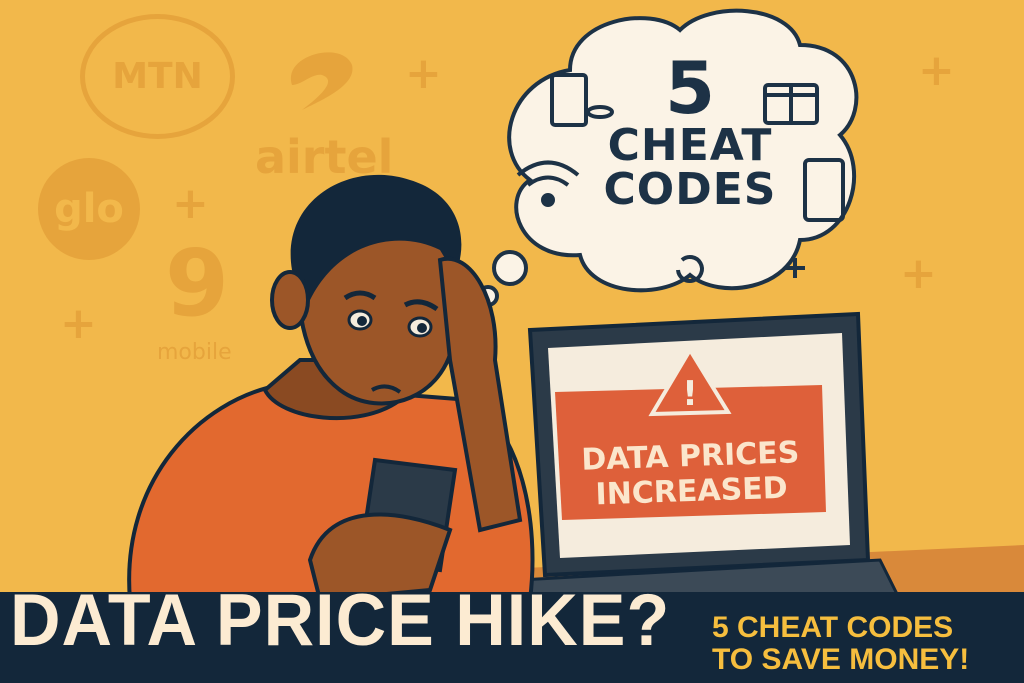 The image size is (1024, 683). I want to click on hand, so click(380, 557).